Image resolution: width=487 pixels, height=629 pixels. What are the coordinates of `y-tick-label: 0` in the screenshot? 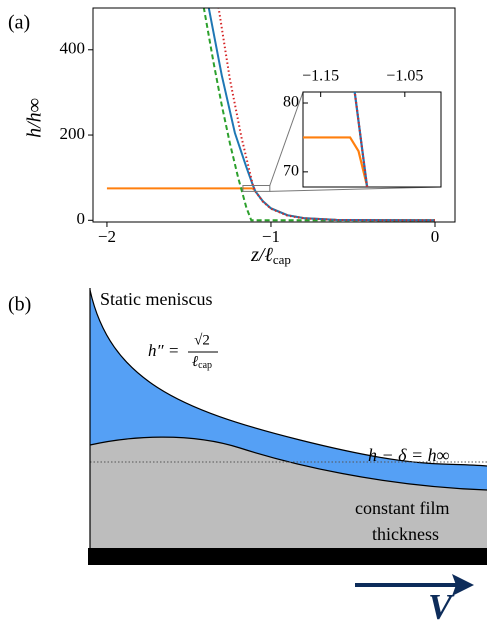 It's located at (81, 218).